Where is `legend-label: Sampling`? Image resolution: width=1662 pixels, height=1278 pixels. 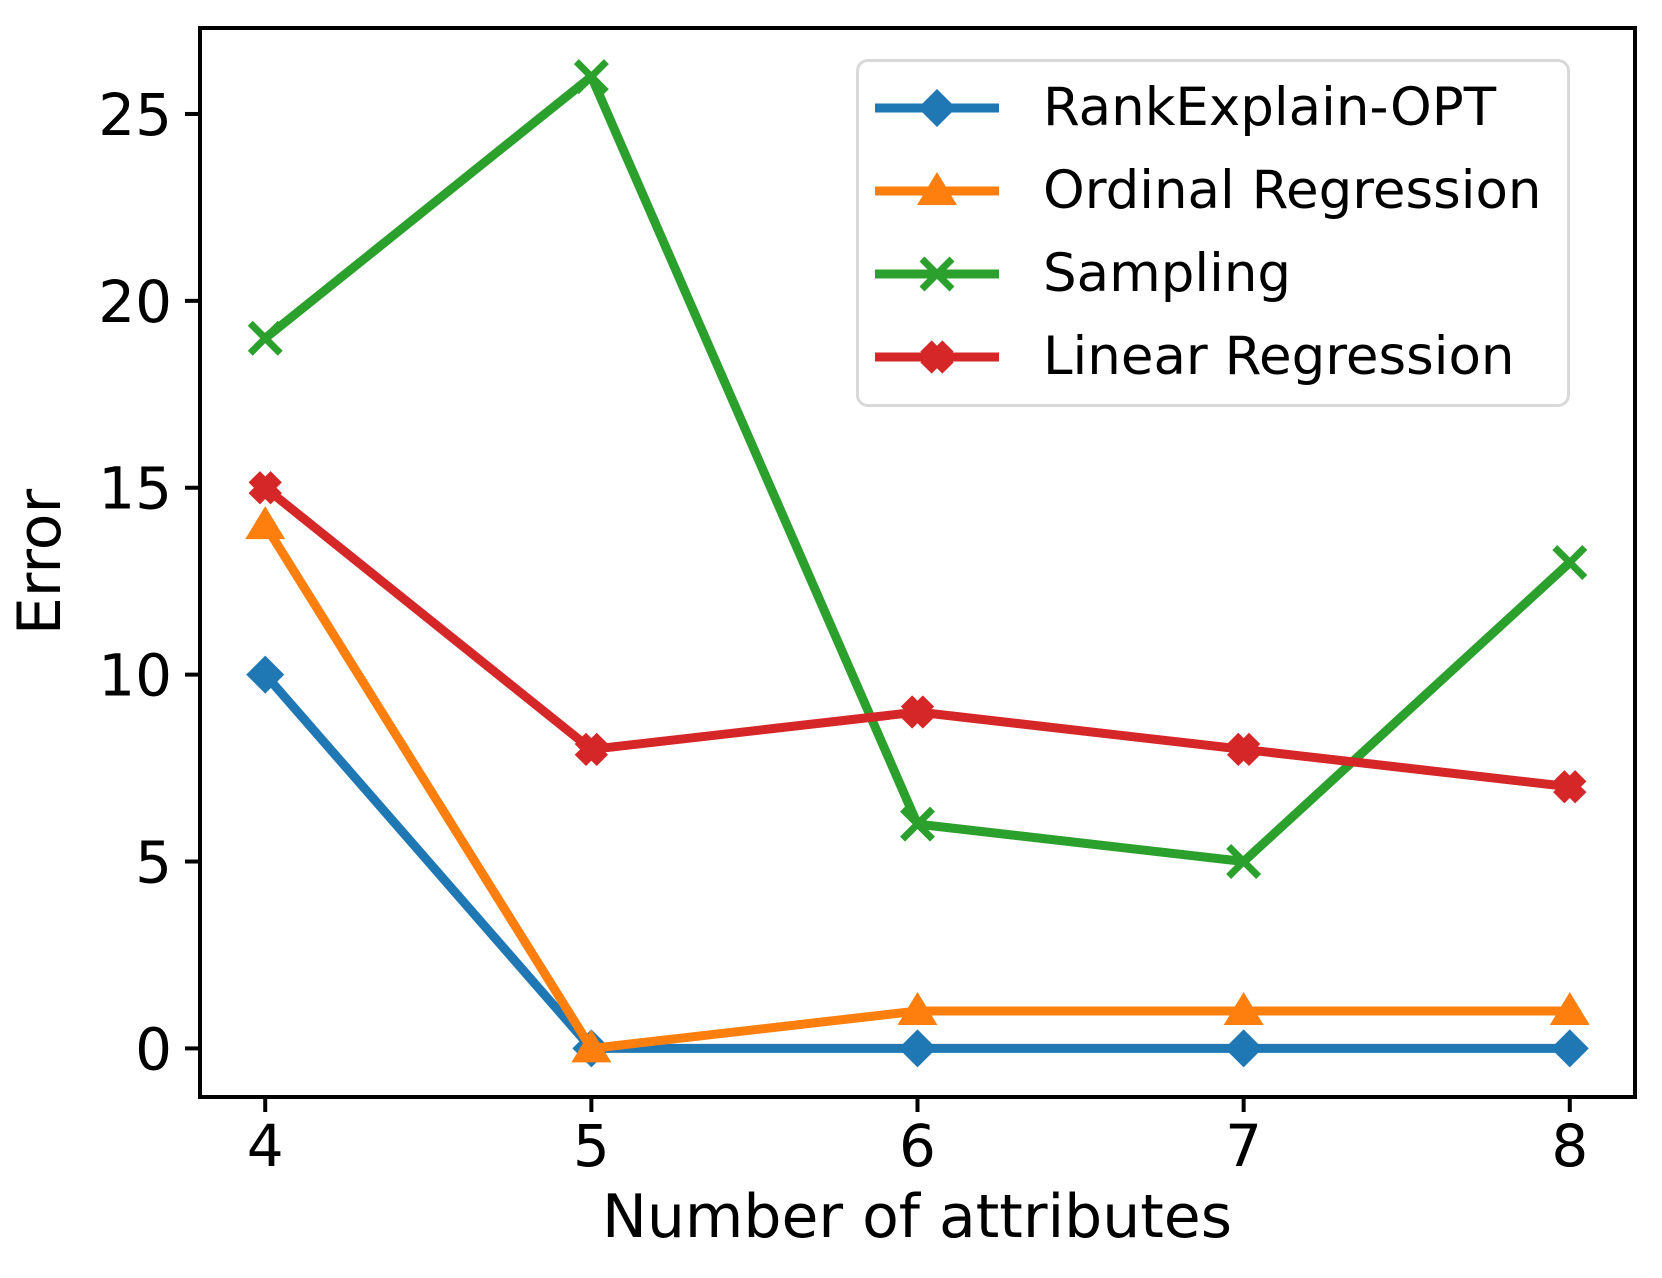
legend-label: Sampling is located at coordinates (1167, 273).